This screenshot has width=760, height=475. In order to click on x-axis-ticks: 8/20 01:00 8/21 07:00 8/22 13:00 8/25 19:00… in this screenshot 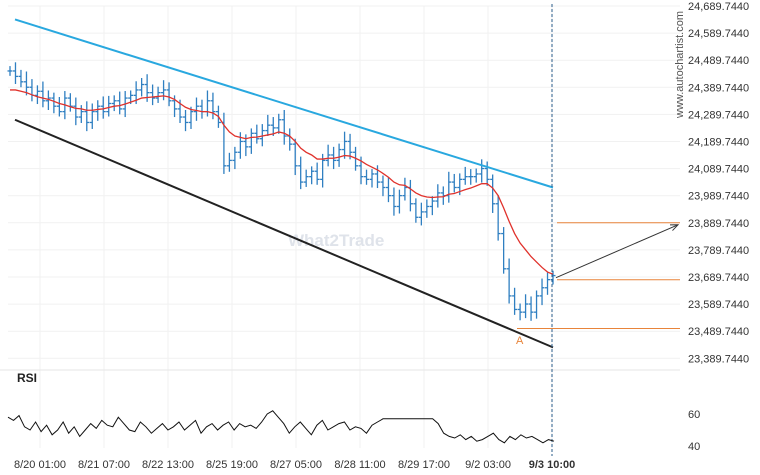, I will do `click(294, 465)`.